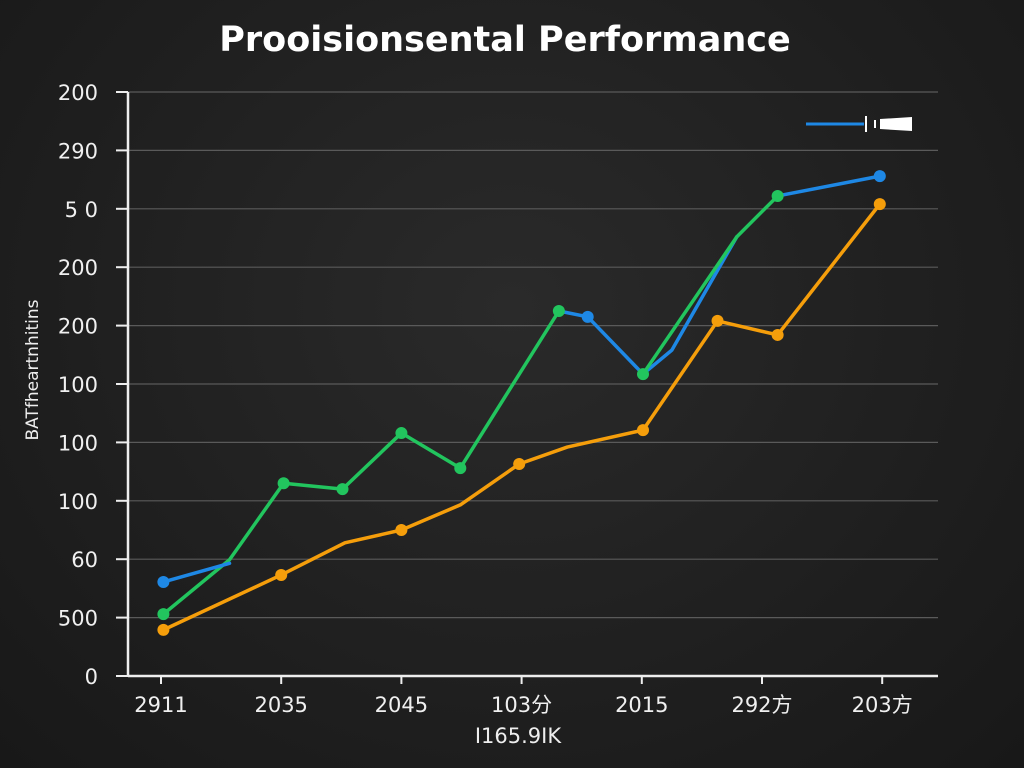 The width and height of the screenshot is (1024, 768). Describe the element at coordinates (280, 705) in the screenshot. I see `x-tick-label: 2035` at that location.